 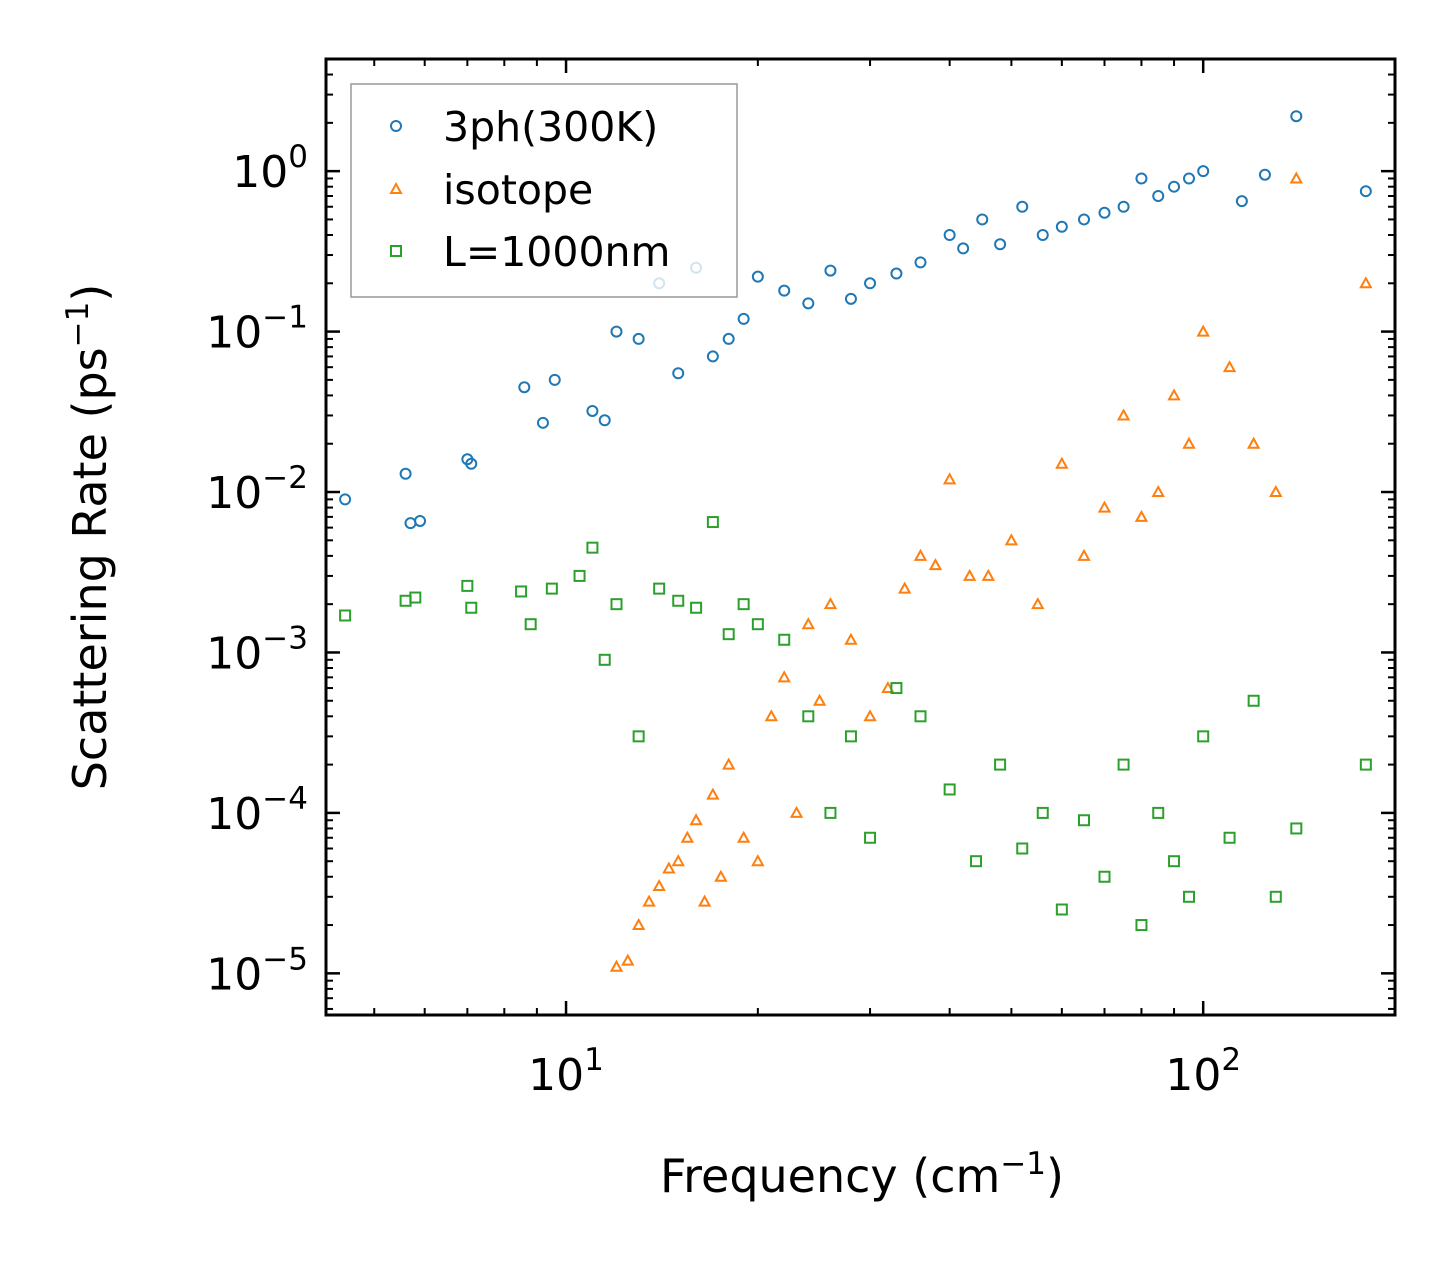 What do you see at coordinates (270, 168) in the screenshot?
I see `y-tick-label: 10⁰` at bounding box center [270, 168].